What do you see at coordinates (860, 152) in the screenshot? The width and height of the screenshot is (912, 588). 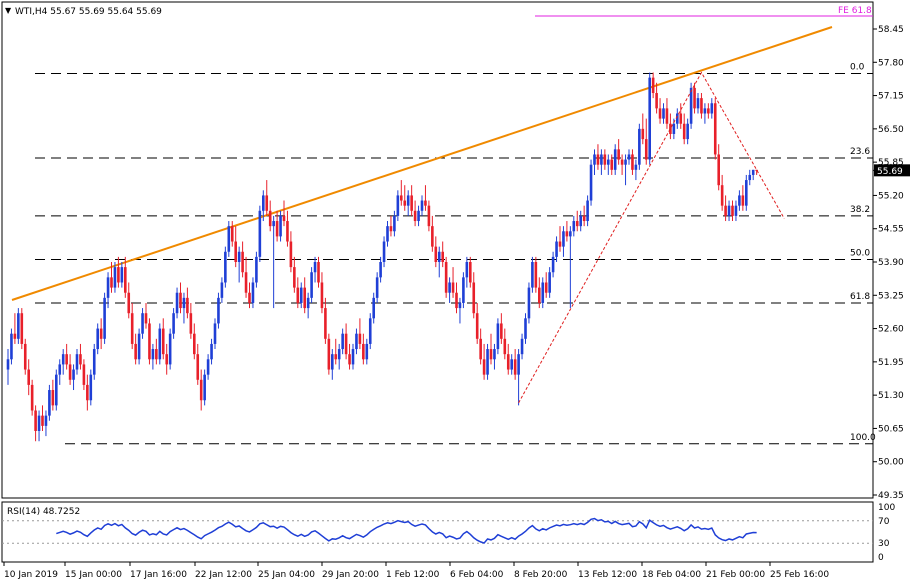 I see `fib-label: 23.6` at bounding box center [860, 152].